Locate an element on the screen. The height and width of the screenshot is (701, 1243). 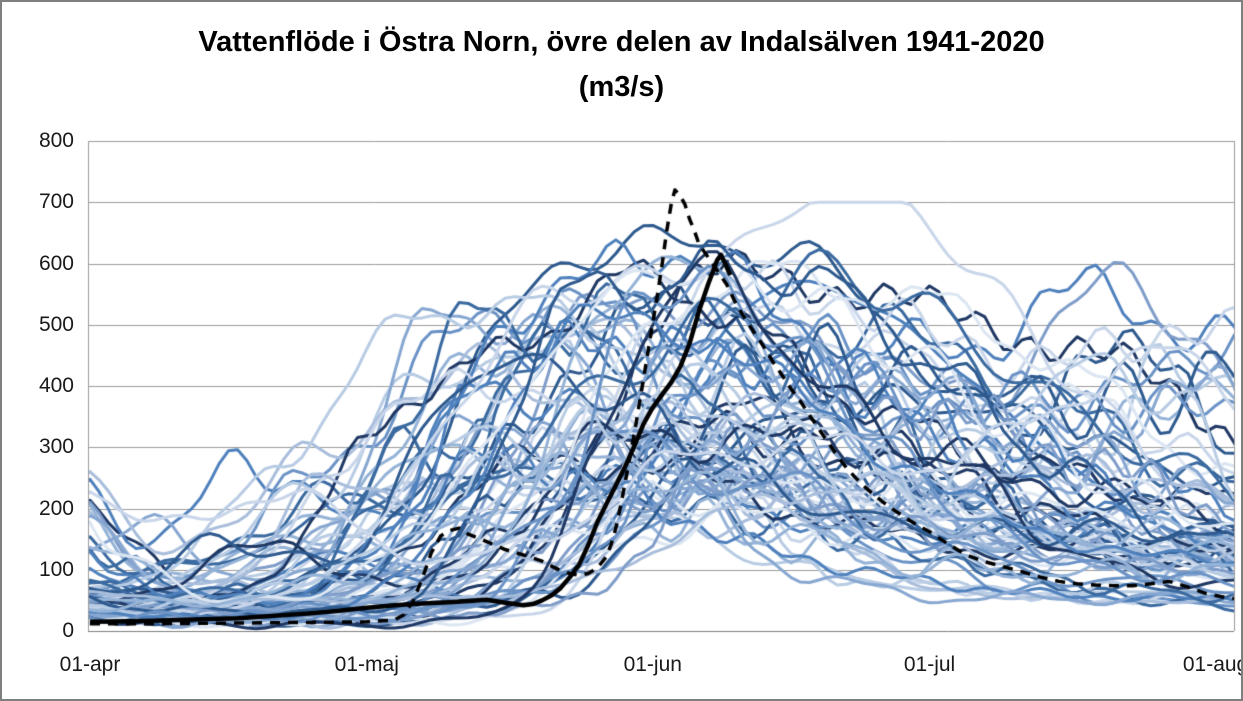
x-tick-label: 01-maj is located at coordinates (366, 664).